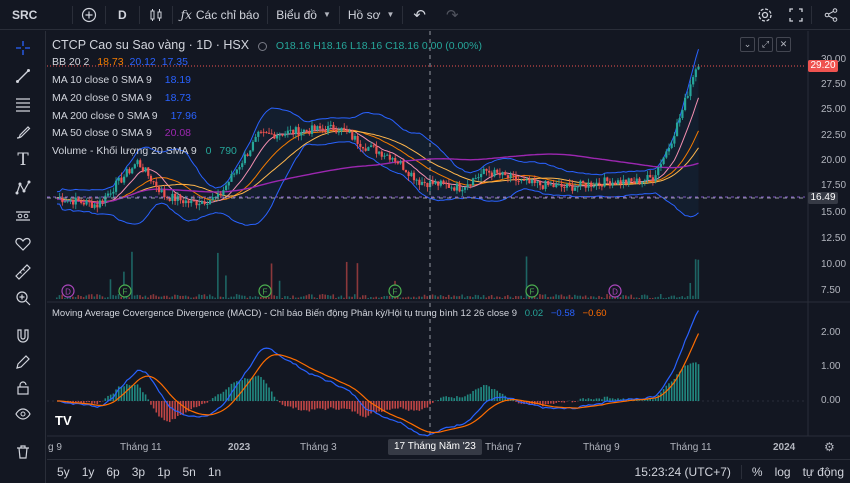 Image resolution: width=850 pixels, height=483 pixels. Describe the element at coordinates (823, 472) in the screenshot. I see `auto-toggle: tự động` at that location.